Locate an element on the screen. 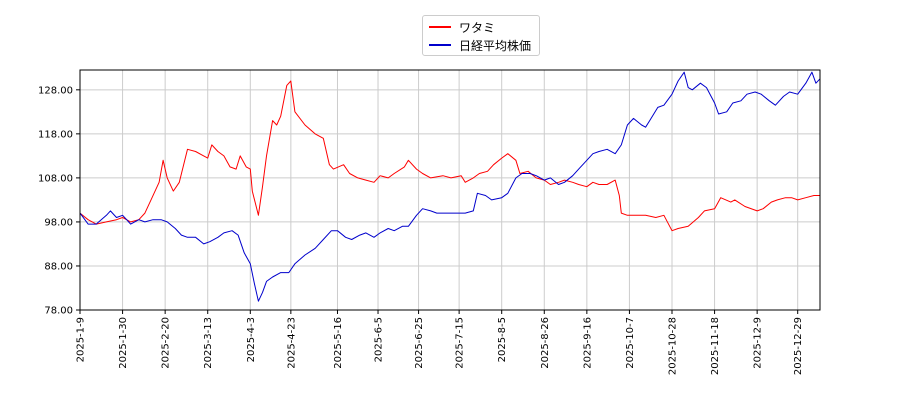  x-tick-label: 2025-12-9 is located at coordinates (758, 343).